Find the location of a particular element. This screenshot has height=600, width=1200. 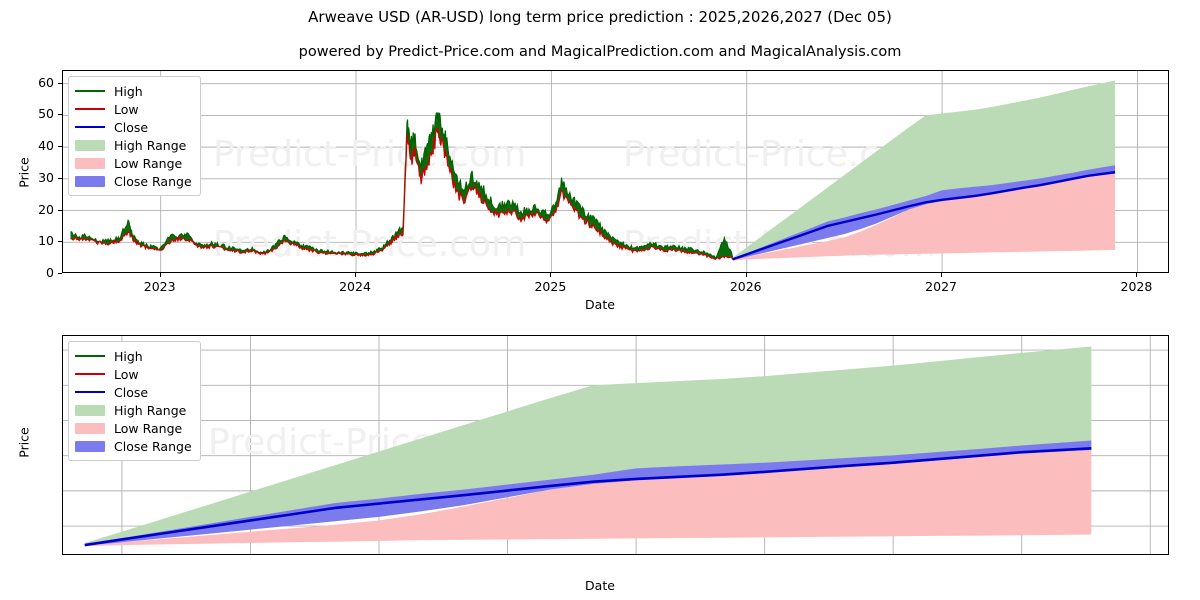

x-tick-label: 2023 is located at coordinates (159, 286).